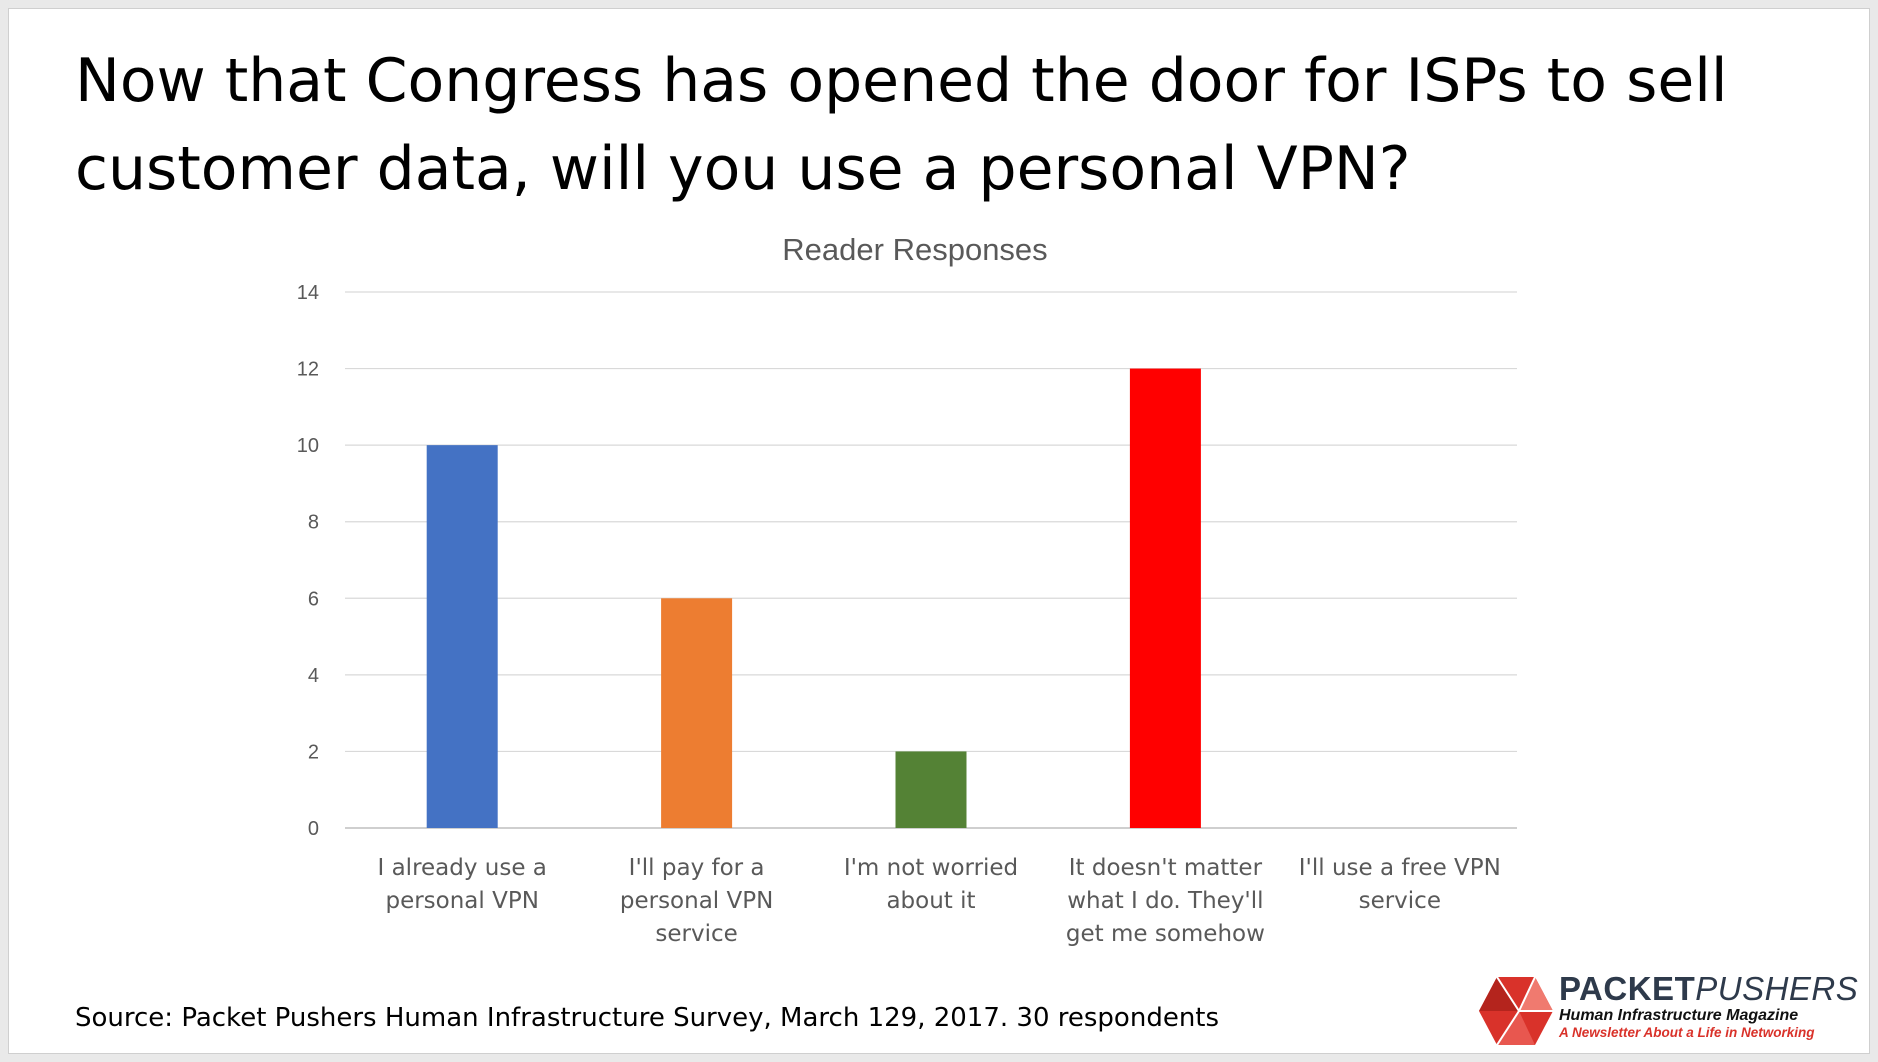 The width and height of the screenshot is (1878, 1062). I want to click on y-tick-label: 8, so click(313, 523).